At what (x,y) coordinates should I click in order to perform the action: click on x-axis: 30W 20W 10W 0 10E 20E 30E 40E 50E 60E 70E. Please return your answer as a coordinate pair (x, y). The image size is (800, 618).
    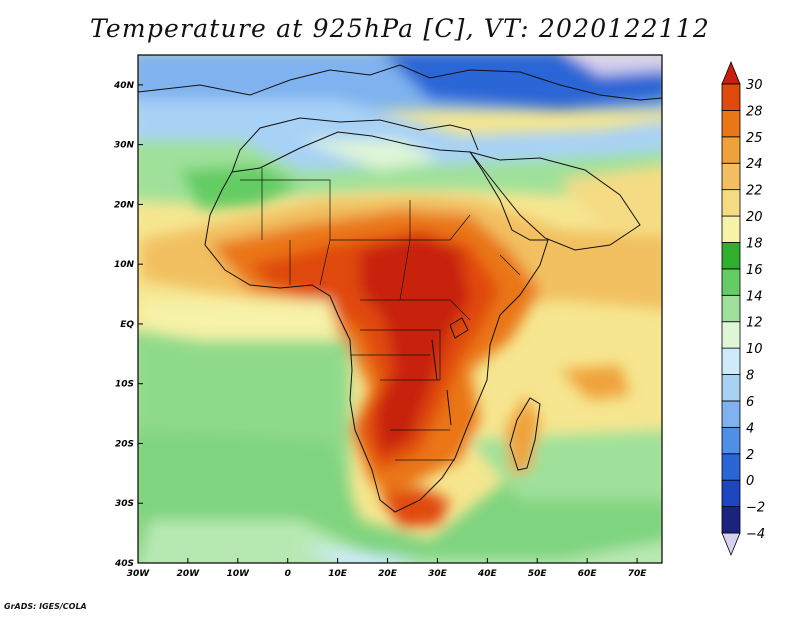
    Looking at the image, I should click on (387, 568).